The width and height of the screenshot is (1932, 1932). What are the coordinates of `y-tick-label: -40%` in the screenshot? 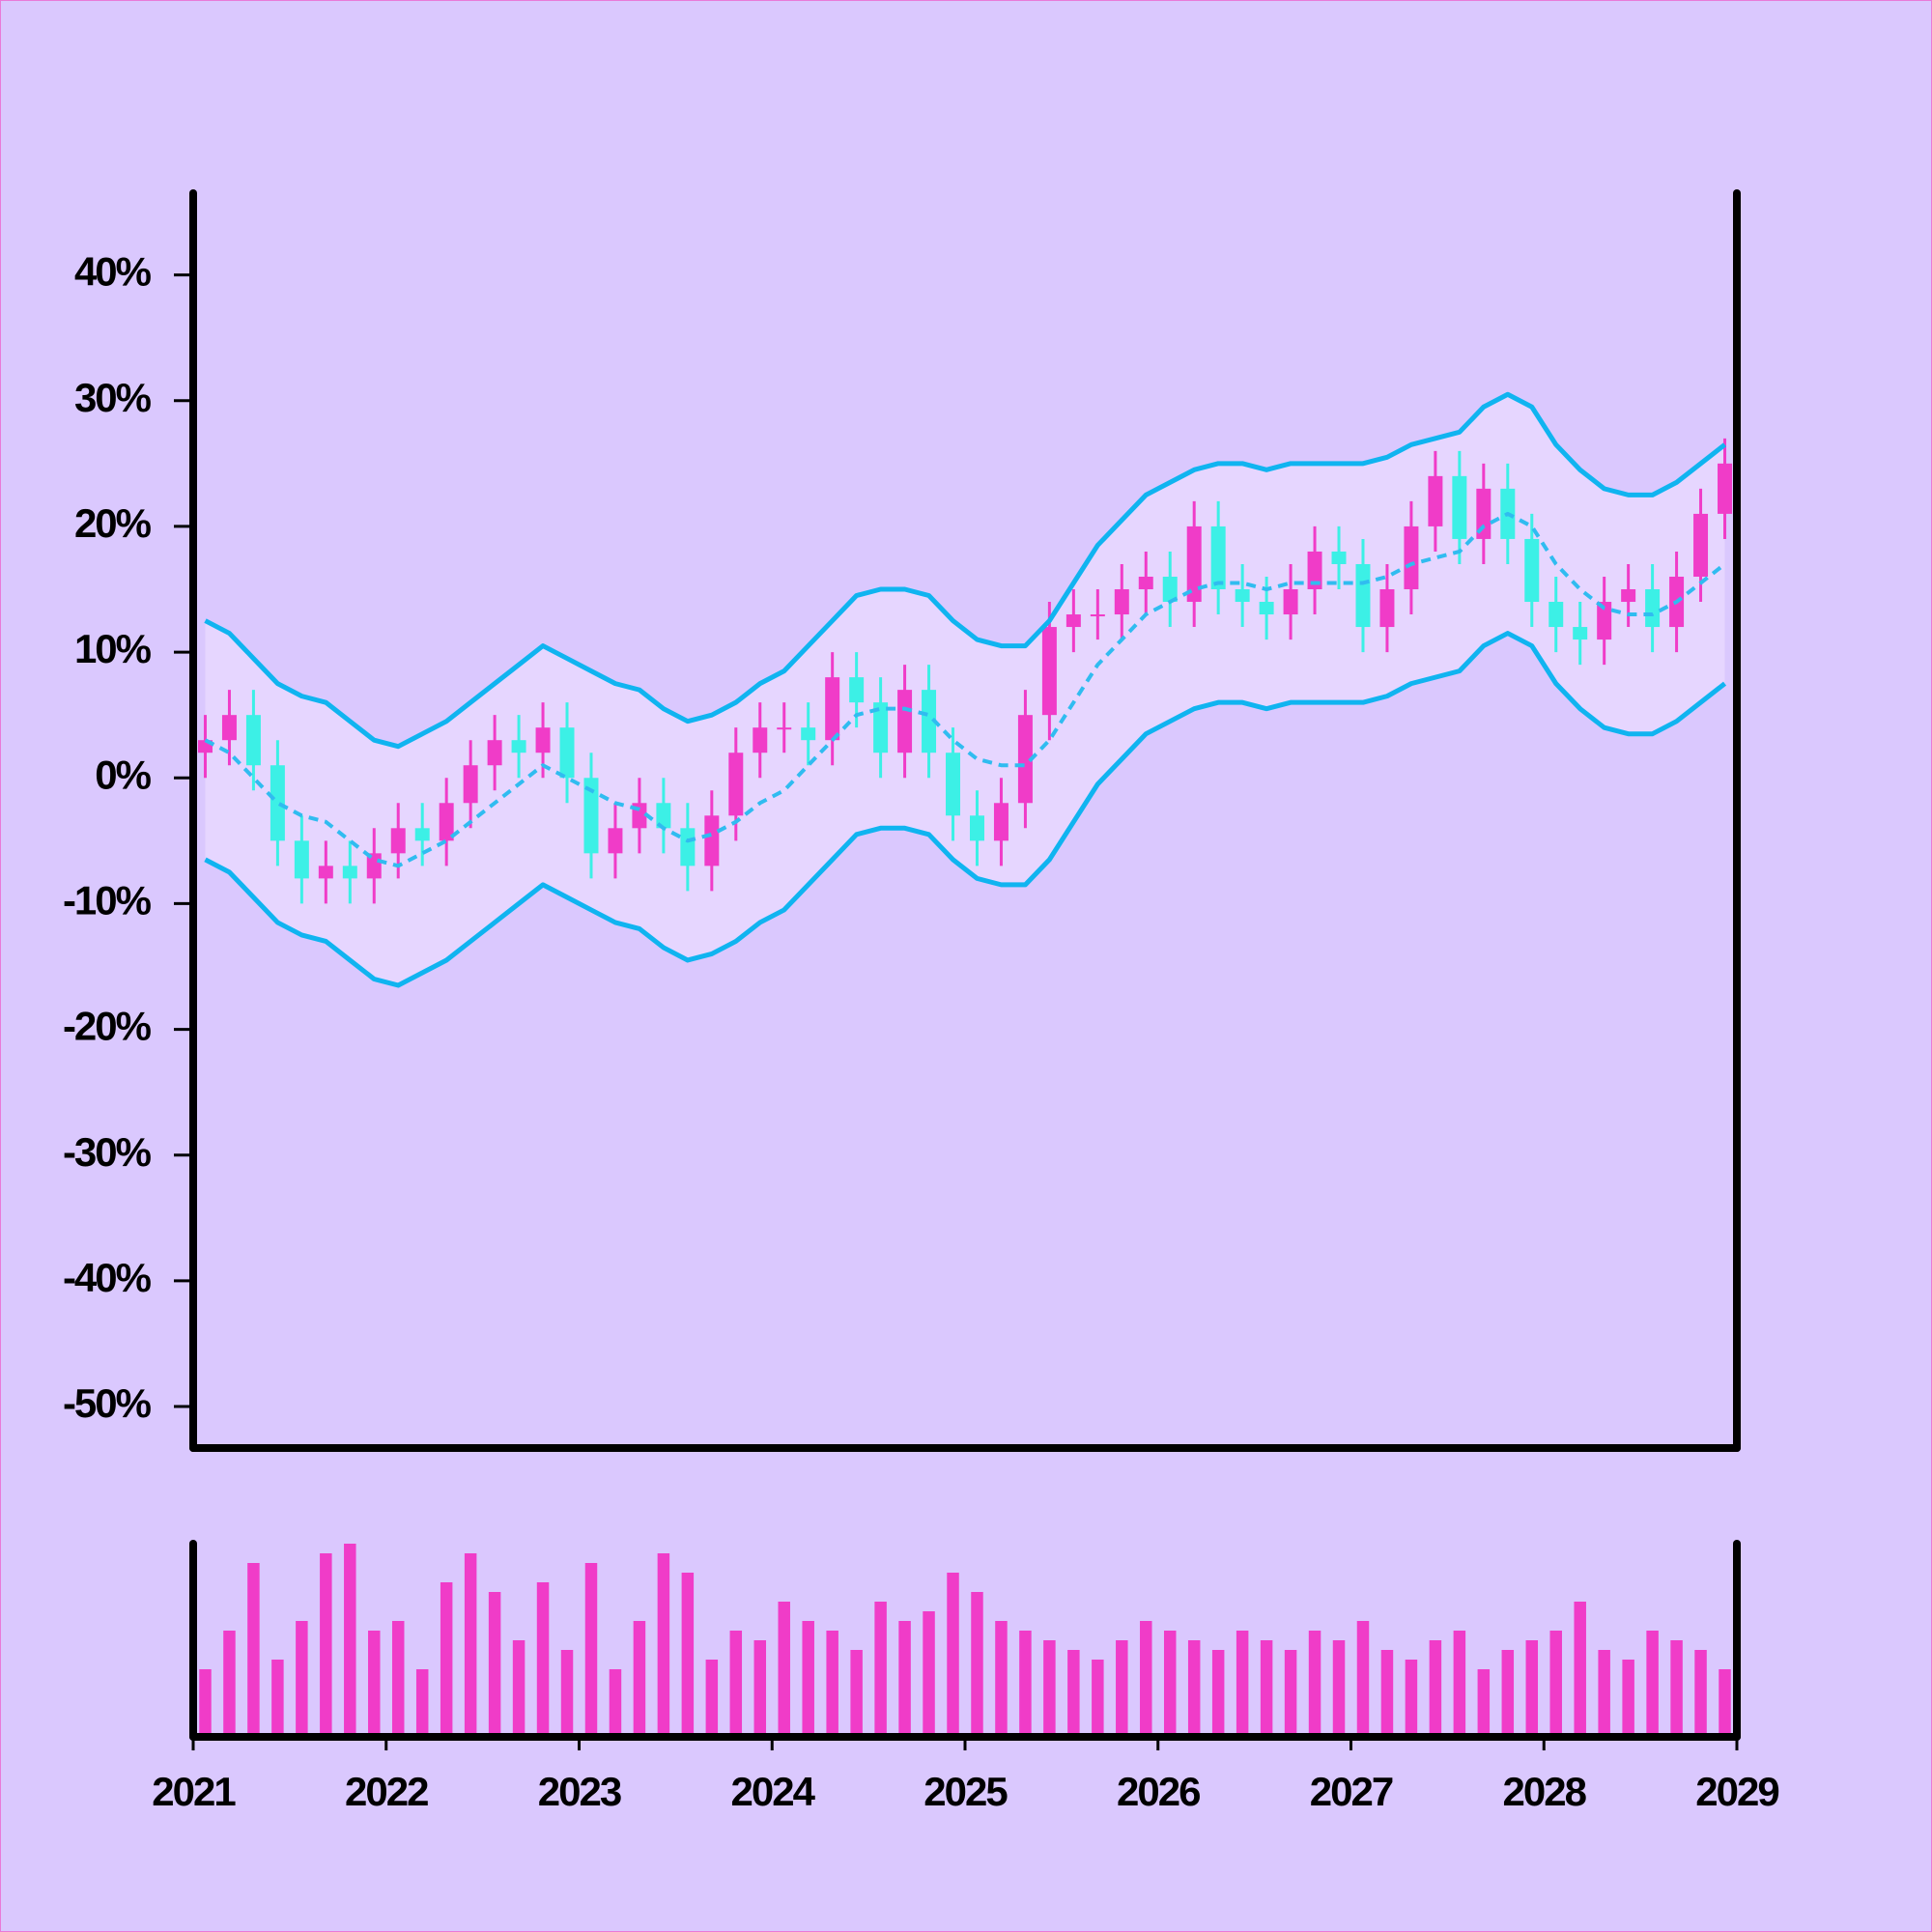 It's located at (107, 1277).